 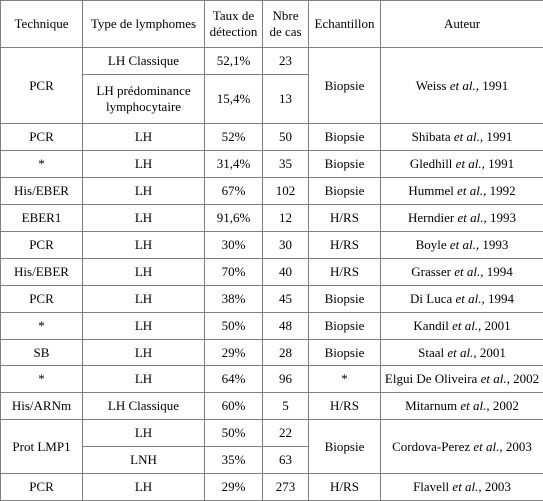 I want to click on table-cell: 64%, so click(x=233, y=379).